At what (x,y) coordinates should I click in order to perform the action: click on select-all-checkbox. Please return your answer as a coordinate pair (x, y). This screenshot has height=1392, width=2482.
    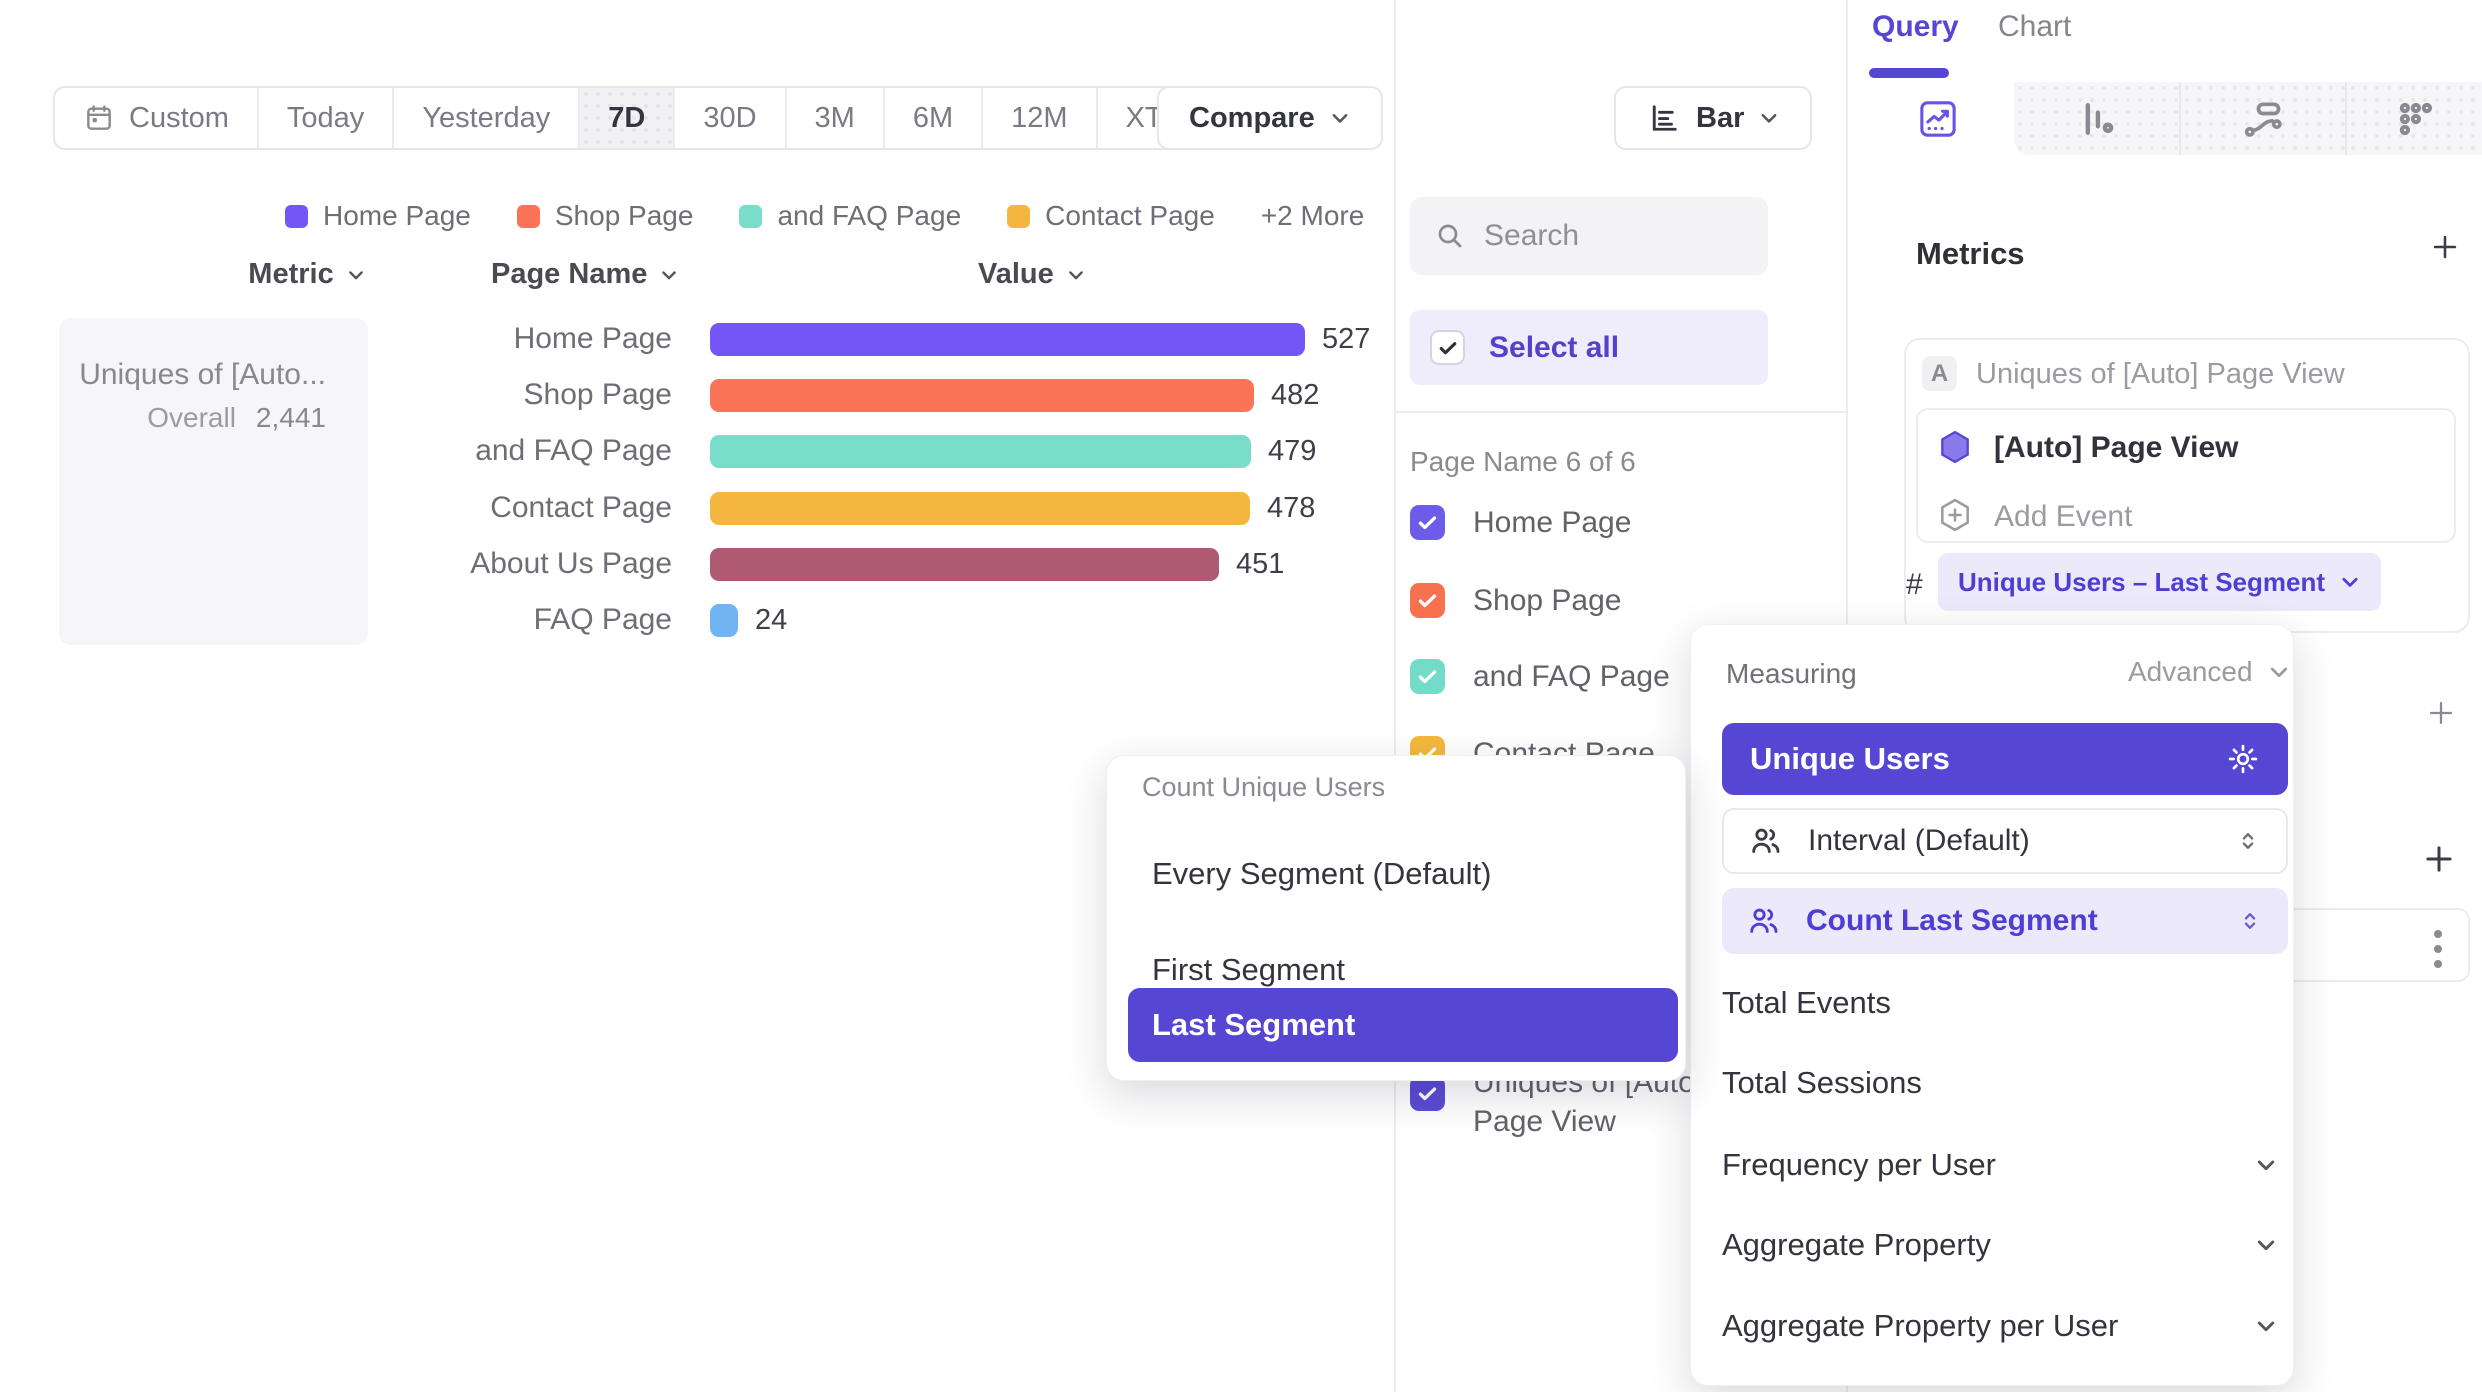
    Looking at the image, I should click on (1447, 347).